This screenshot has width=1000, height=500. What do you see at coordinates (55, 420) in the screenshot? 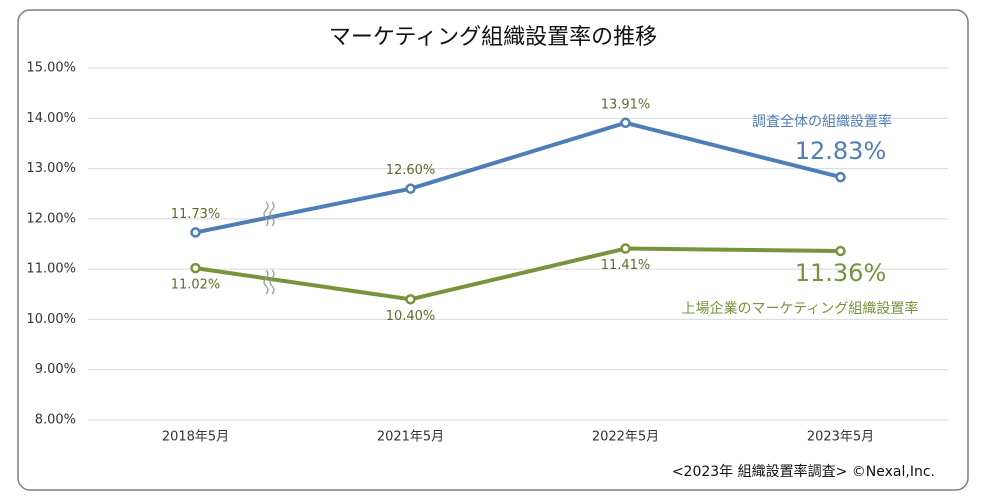
I see `y-tick-label: 8.00%` at bounding box center [55, 420].